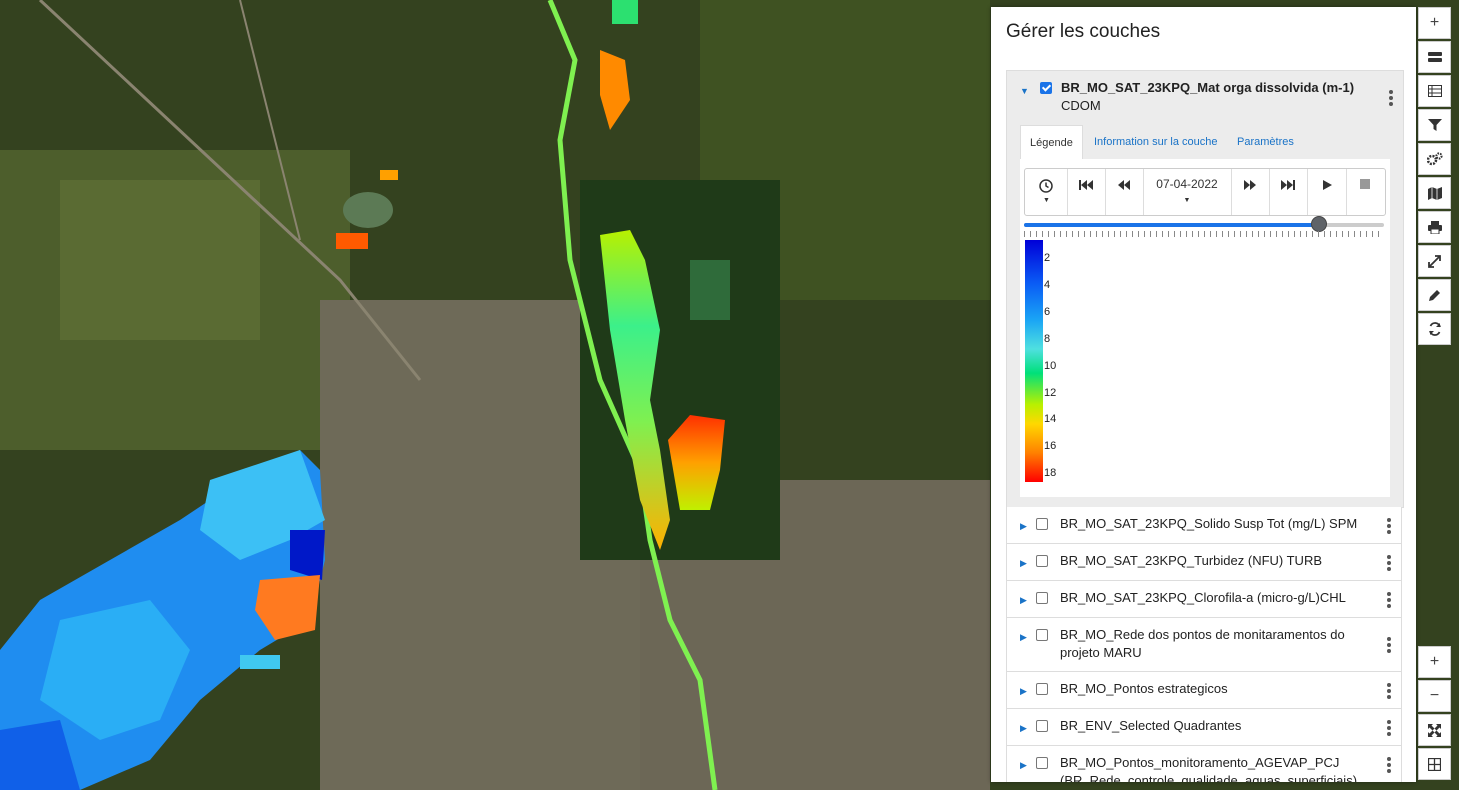  What do you see at coordinates (1265, 142) in the screenshot?
I see `tab-parametres: Paramètres` at bounding box center [1265, 142].